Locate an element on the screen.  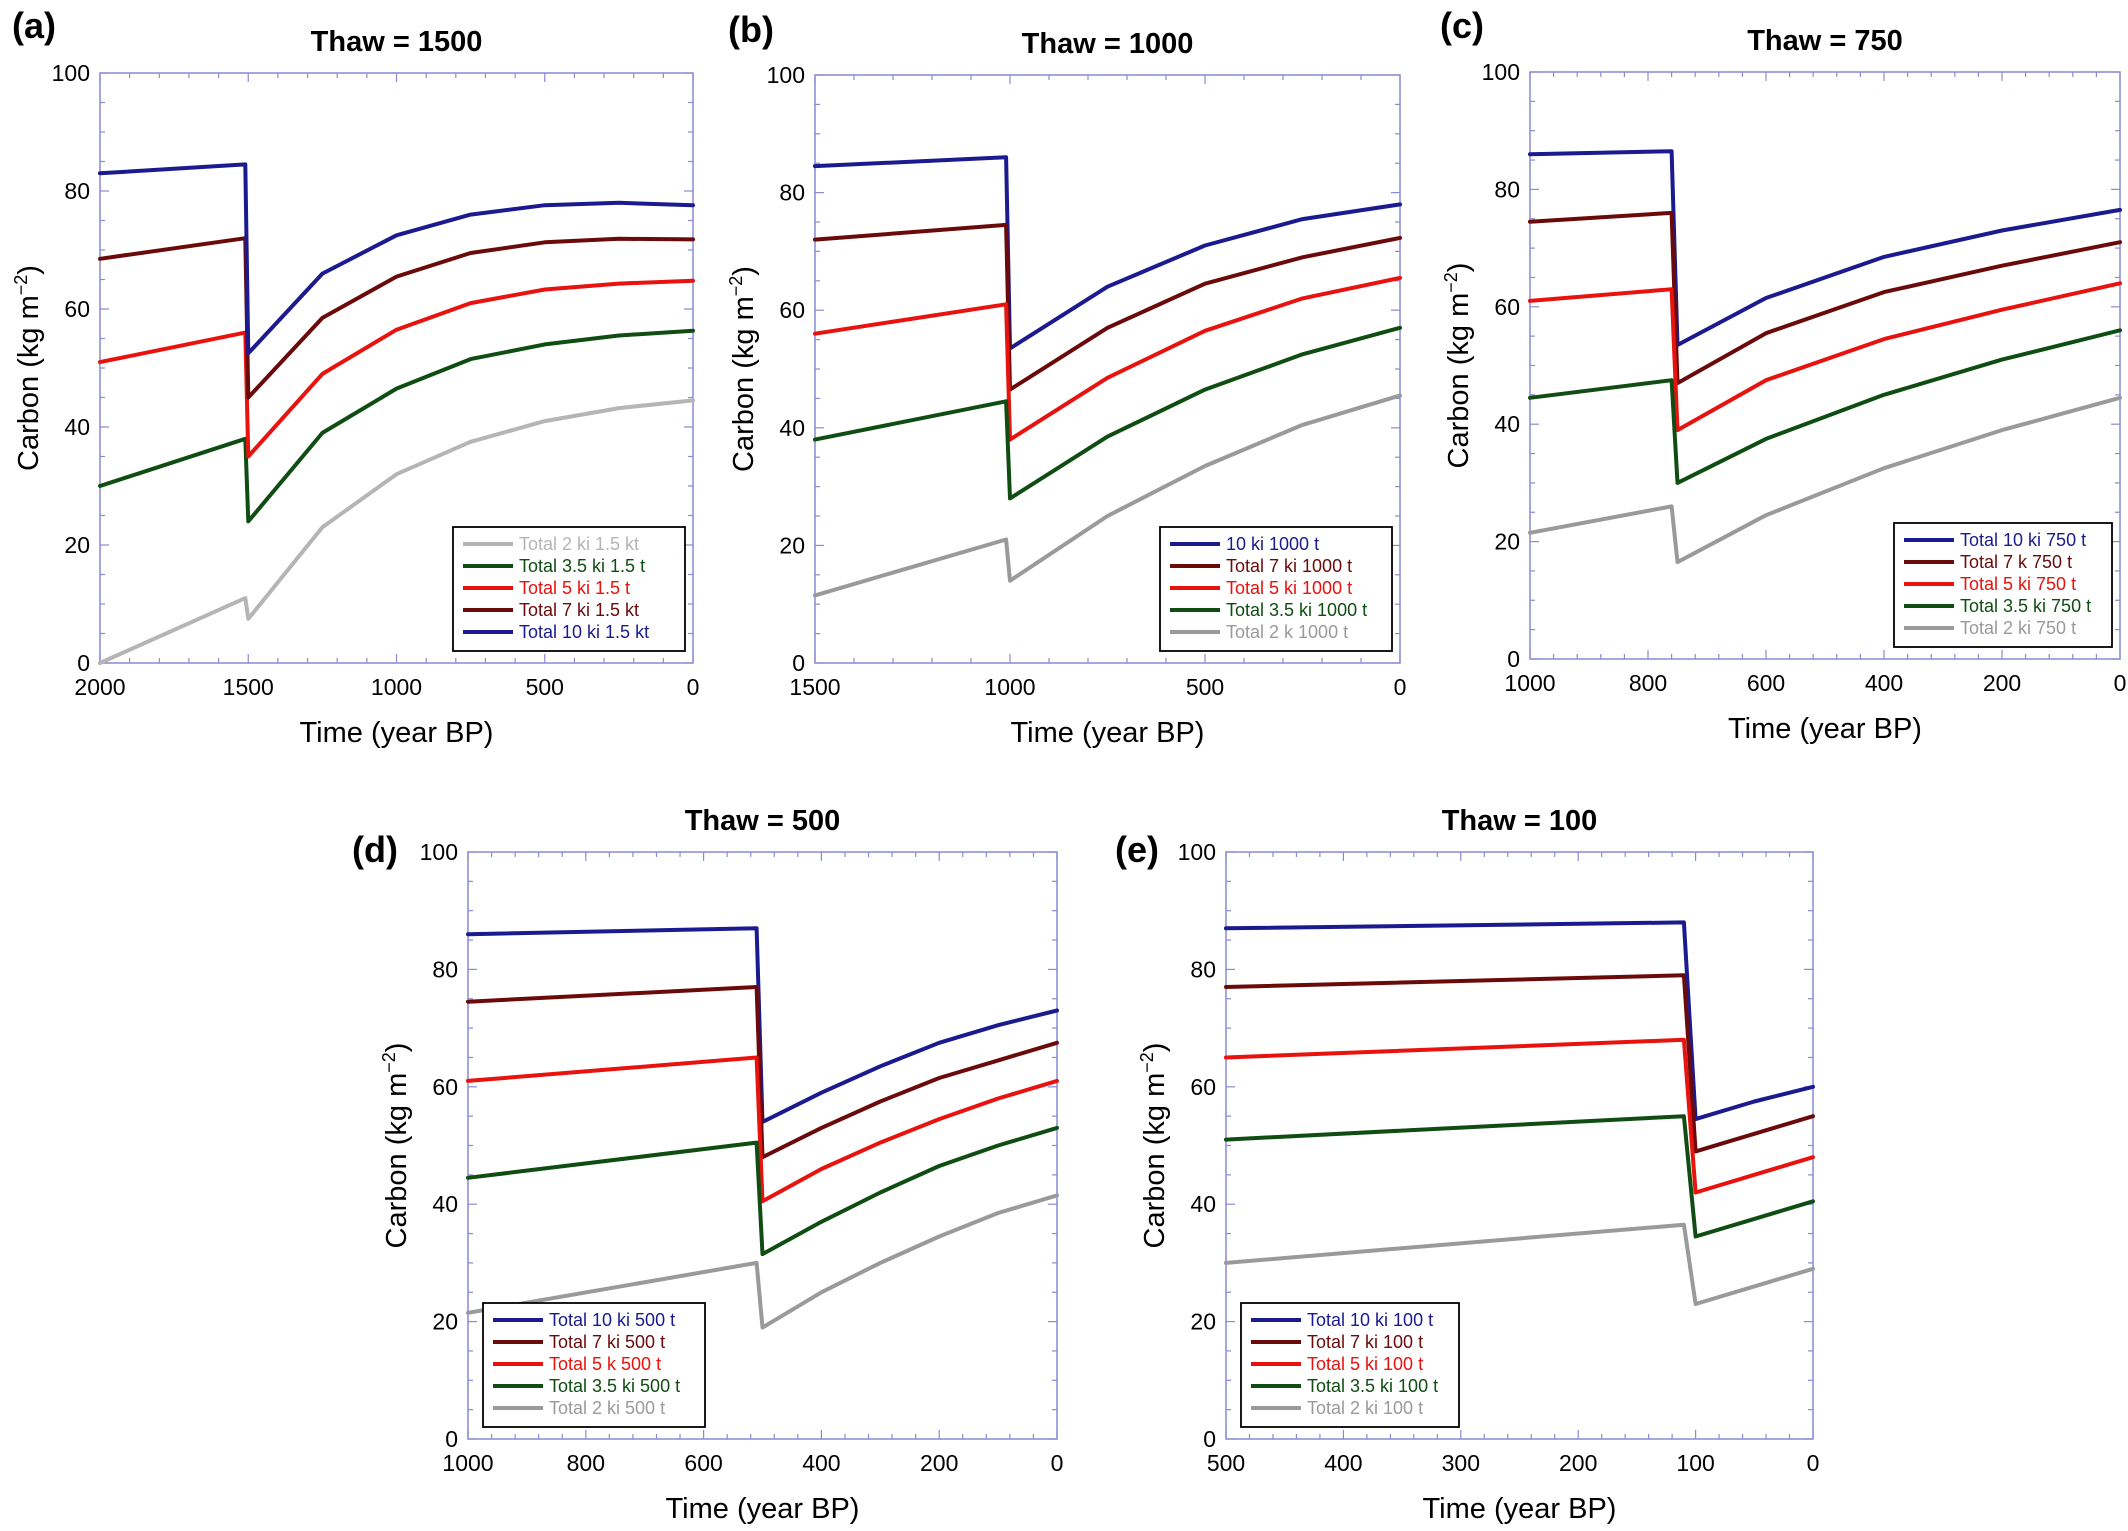
legend-entry: Total 10 ki 100 t is located at coordinates (1370, 1320).